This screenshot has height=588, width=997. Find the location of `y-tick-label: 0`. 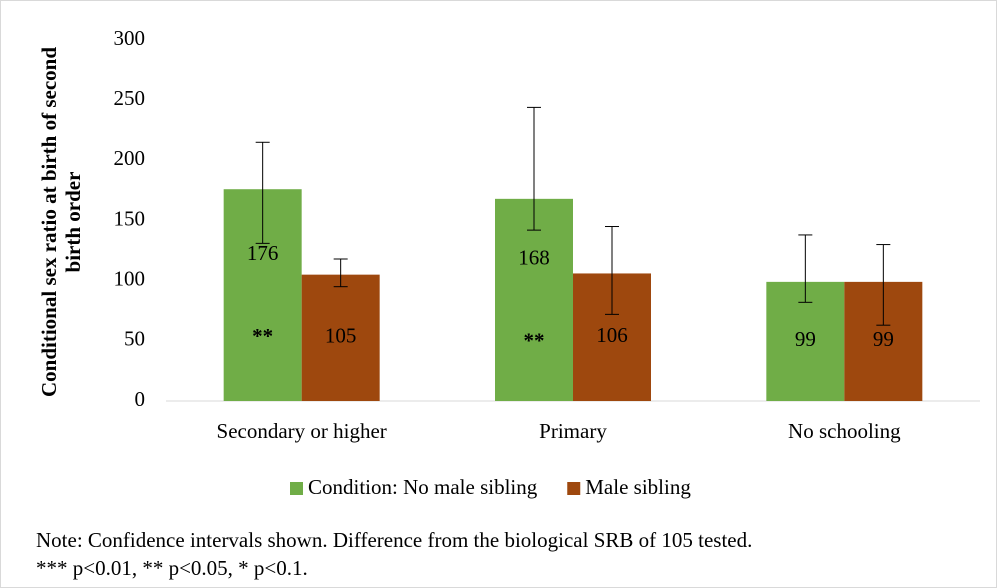

y-tick-label: 0 is located at coordinates (140, 399).